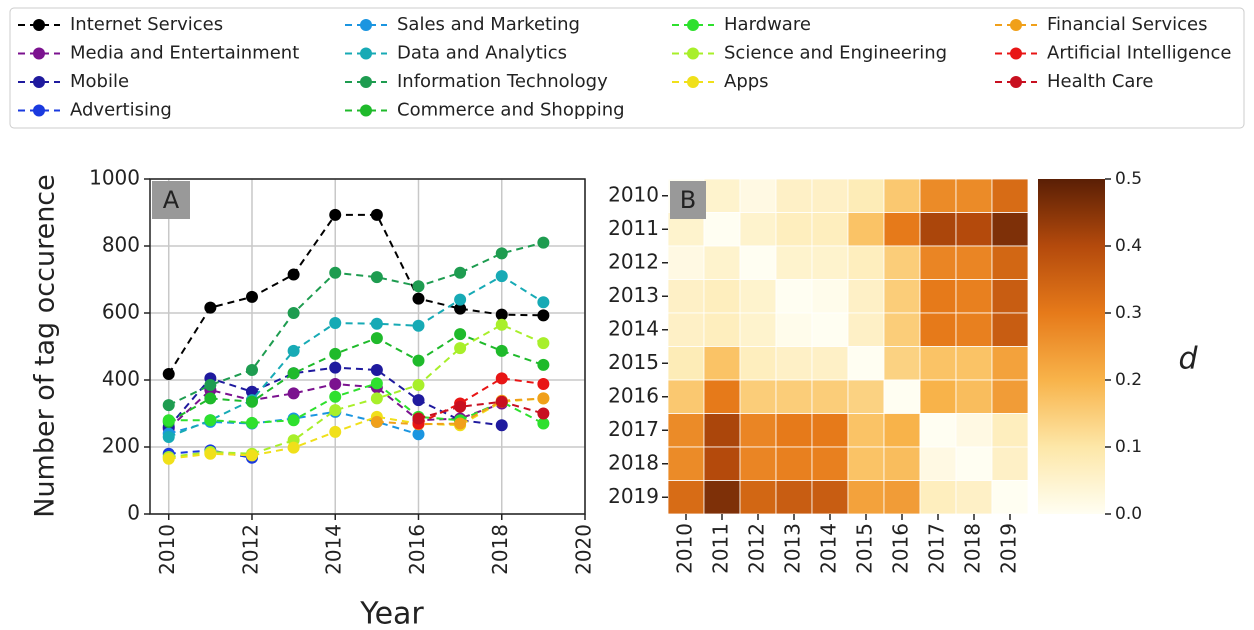  I want to click on y-tick-label: 2010, so click(633, 194).